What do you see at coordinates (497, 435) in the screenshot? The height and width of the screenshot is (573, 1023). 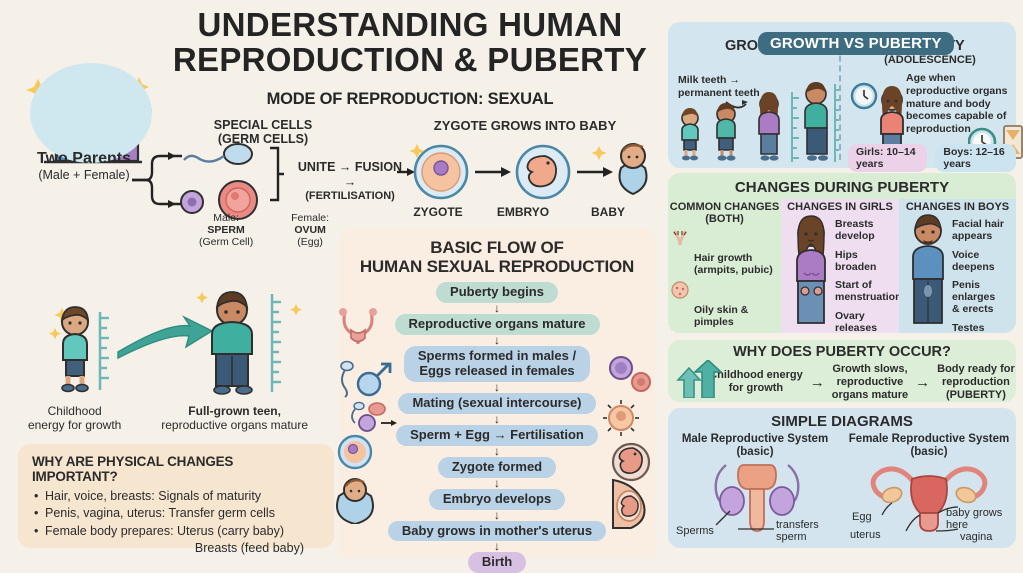 I see `flow-step-fertilisation: Sperm + Egg → Fertilisation` at bounding box center [497, 435].